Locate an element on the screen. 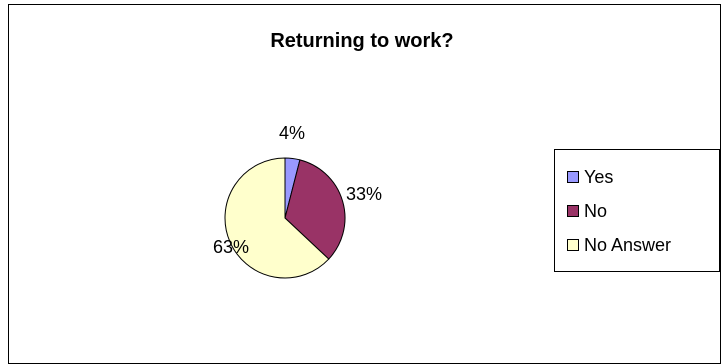 This screenshot has width=724, height=364. legend-item-no-answer: No Answer is located at coordinates (619, 245).